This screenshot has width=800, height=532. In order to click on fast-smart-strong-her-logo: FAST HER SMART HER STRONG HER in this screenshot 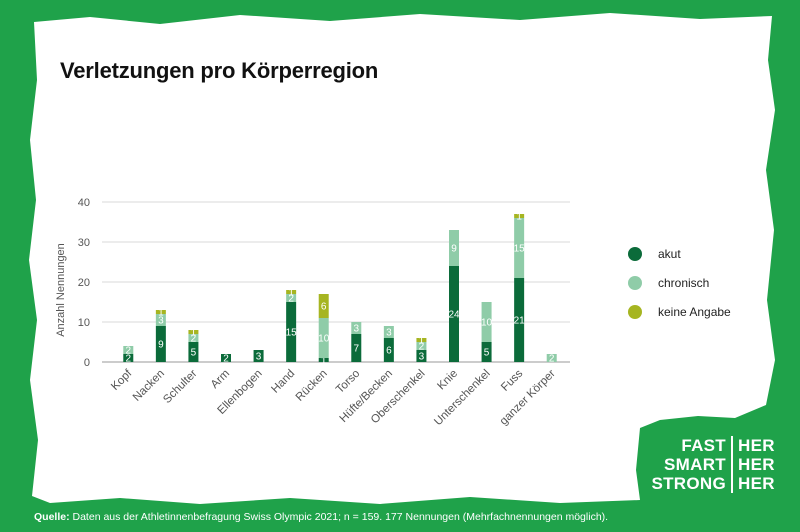, I will do `click(711, 464)`.